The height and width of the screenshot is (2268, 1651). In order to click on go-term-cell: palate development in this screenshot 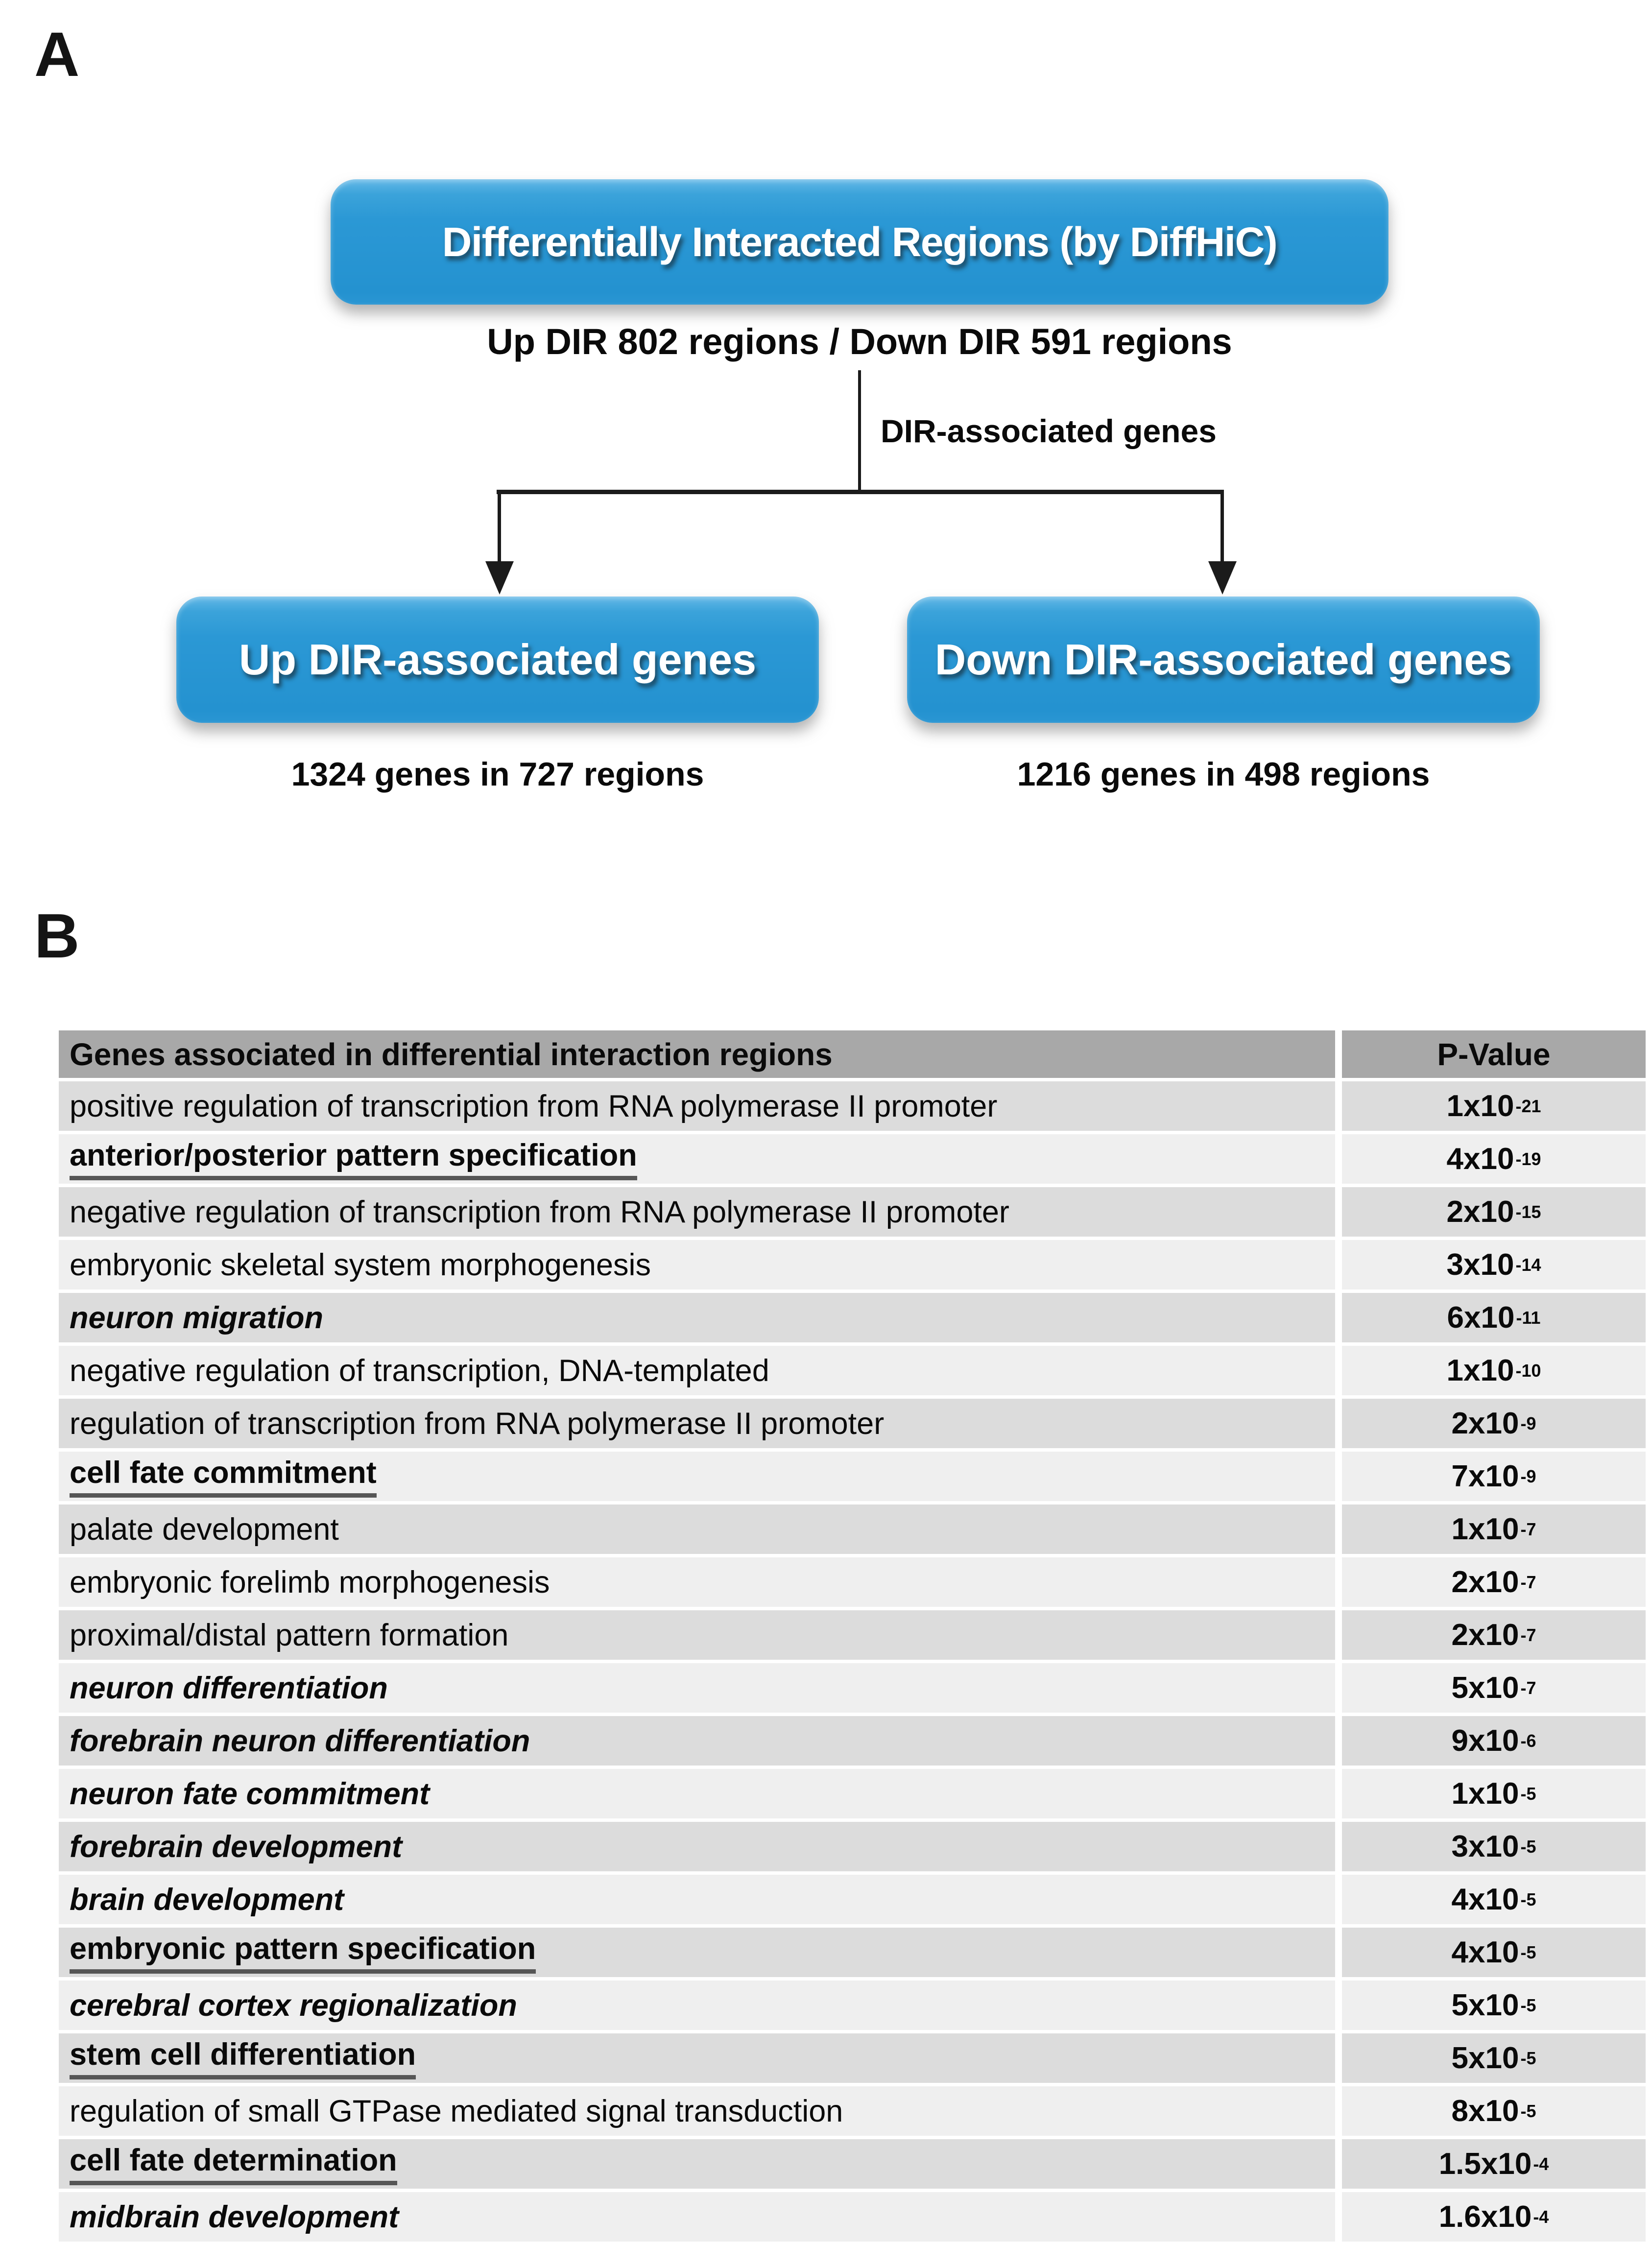, I will do `click(697, 1529)`.